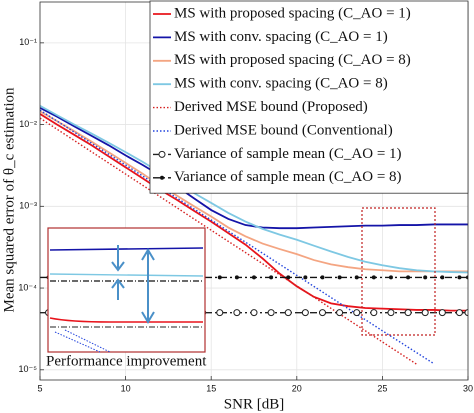  I want to click on x-tick-label: 15, so click(211, 388).